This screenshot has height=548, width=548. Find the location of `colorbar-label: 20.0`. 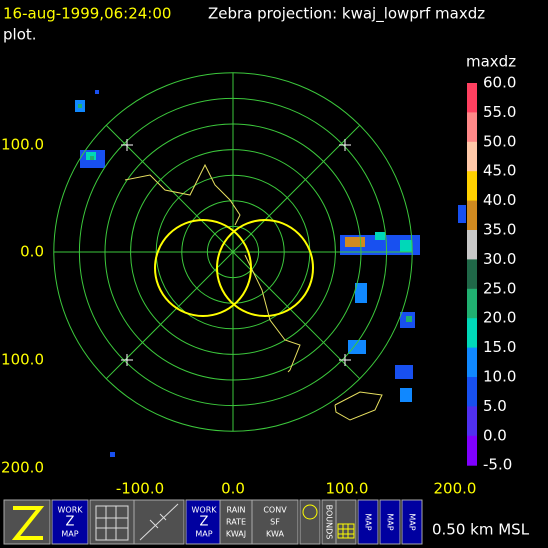

colorbar-label: 20.0 is located at coordinates (499, 318).